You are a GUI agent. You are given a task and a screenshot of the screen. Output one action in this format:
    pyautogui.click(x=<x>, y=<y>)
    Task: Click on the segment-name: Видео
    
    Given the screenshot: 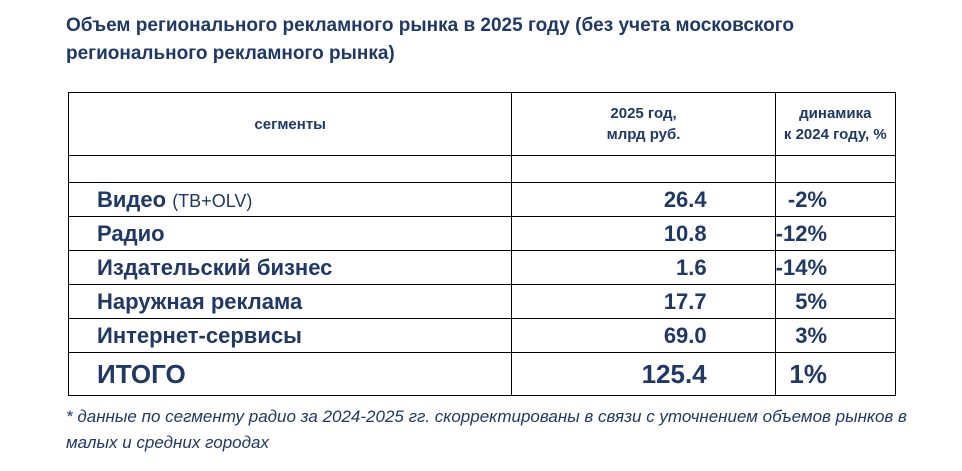 What is the action you would take?
    pyautogui.click(x=132, y=199)
    